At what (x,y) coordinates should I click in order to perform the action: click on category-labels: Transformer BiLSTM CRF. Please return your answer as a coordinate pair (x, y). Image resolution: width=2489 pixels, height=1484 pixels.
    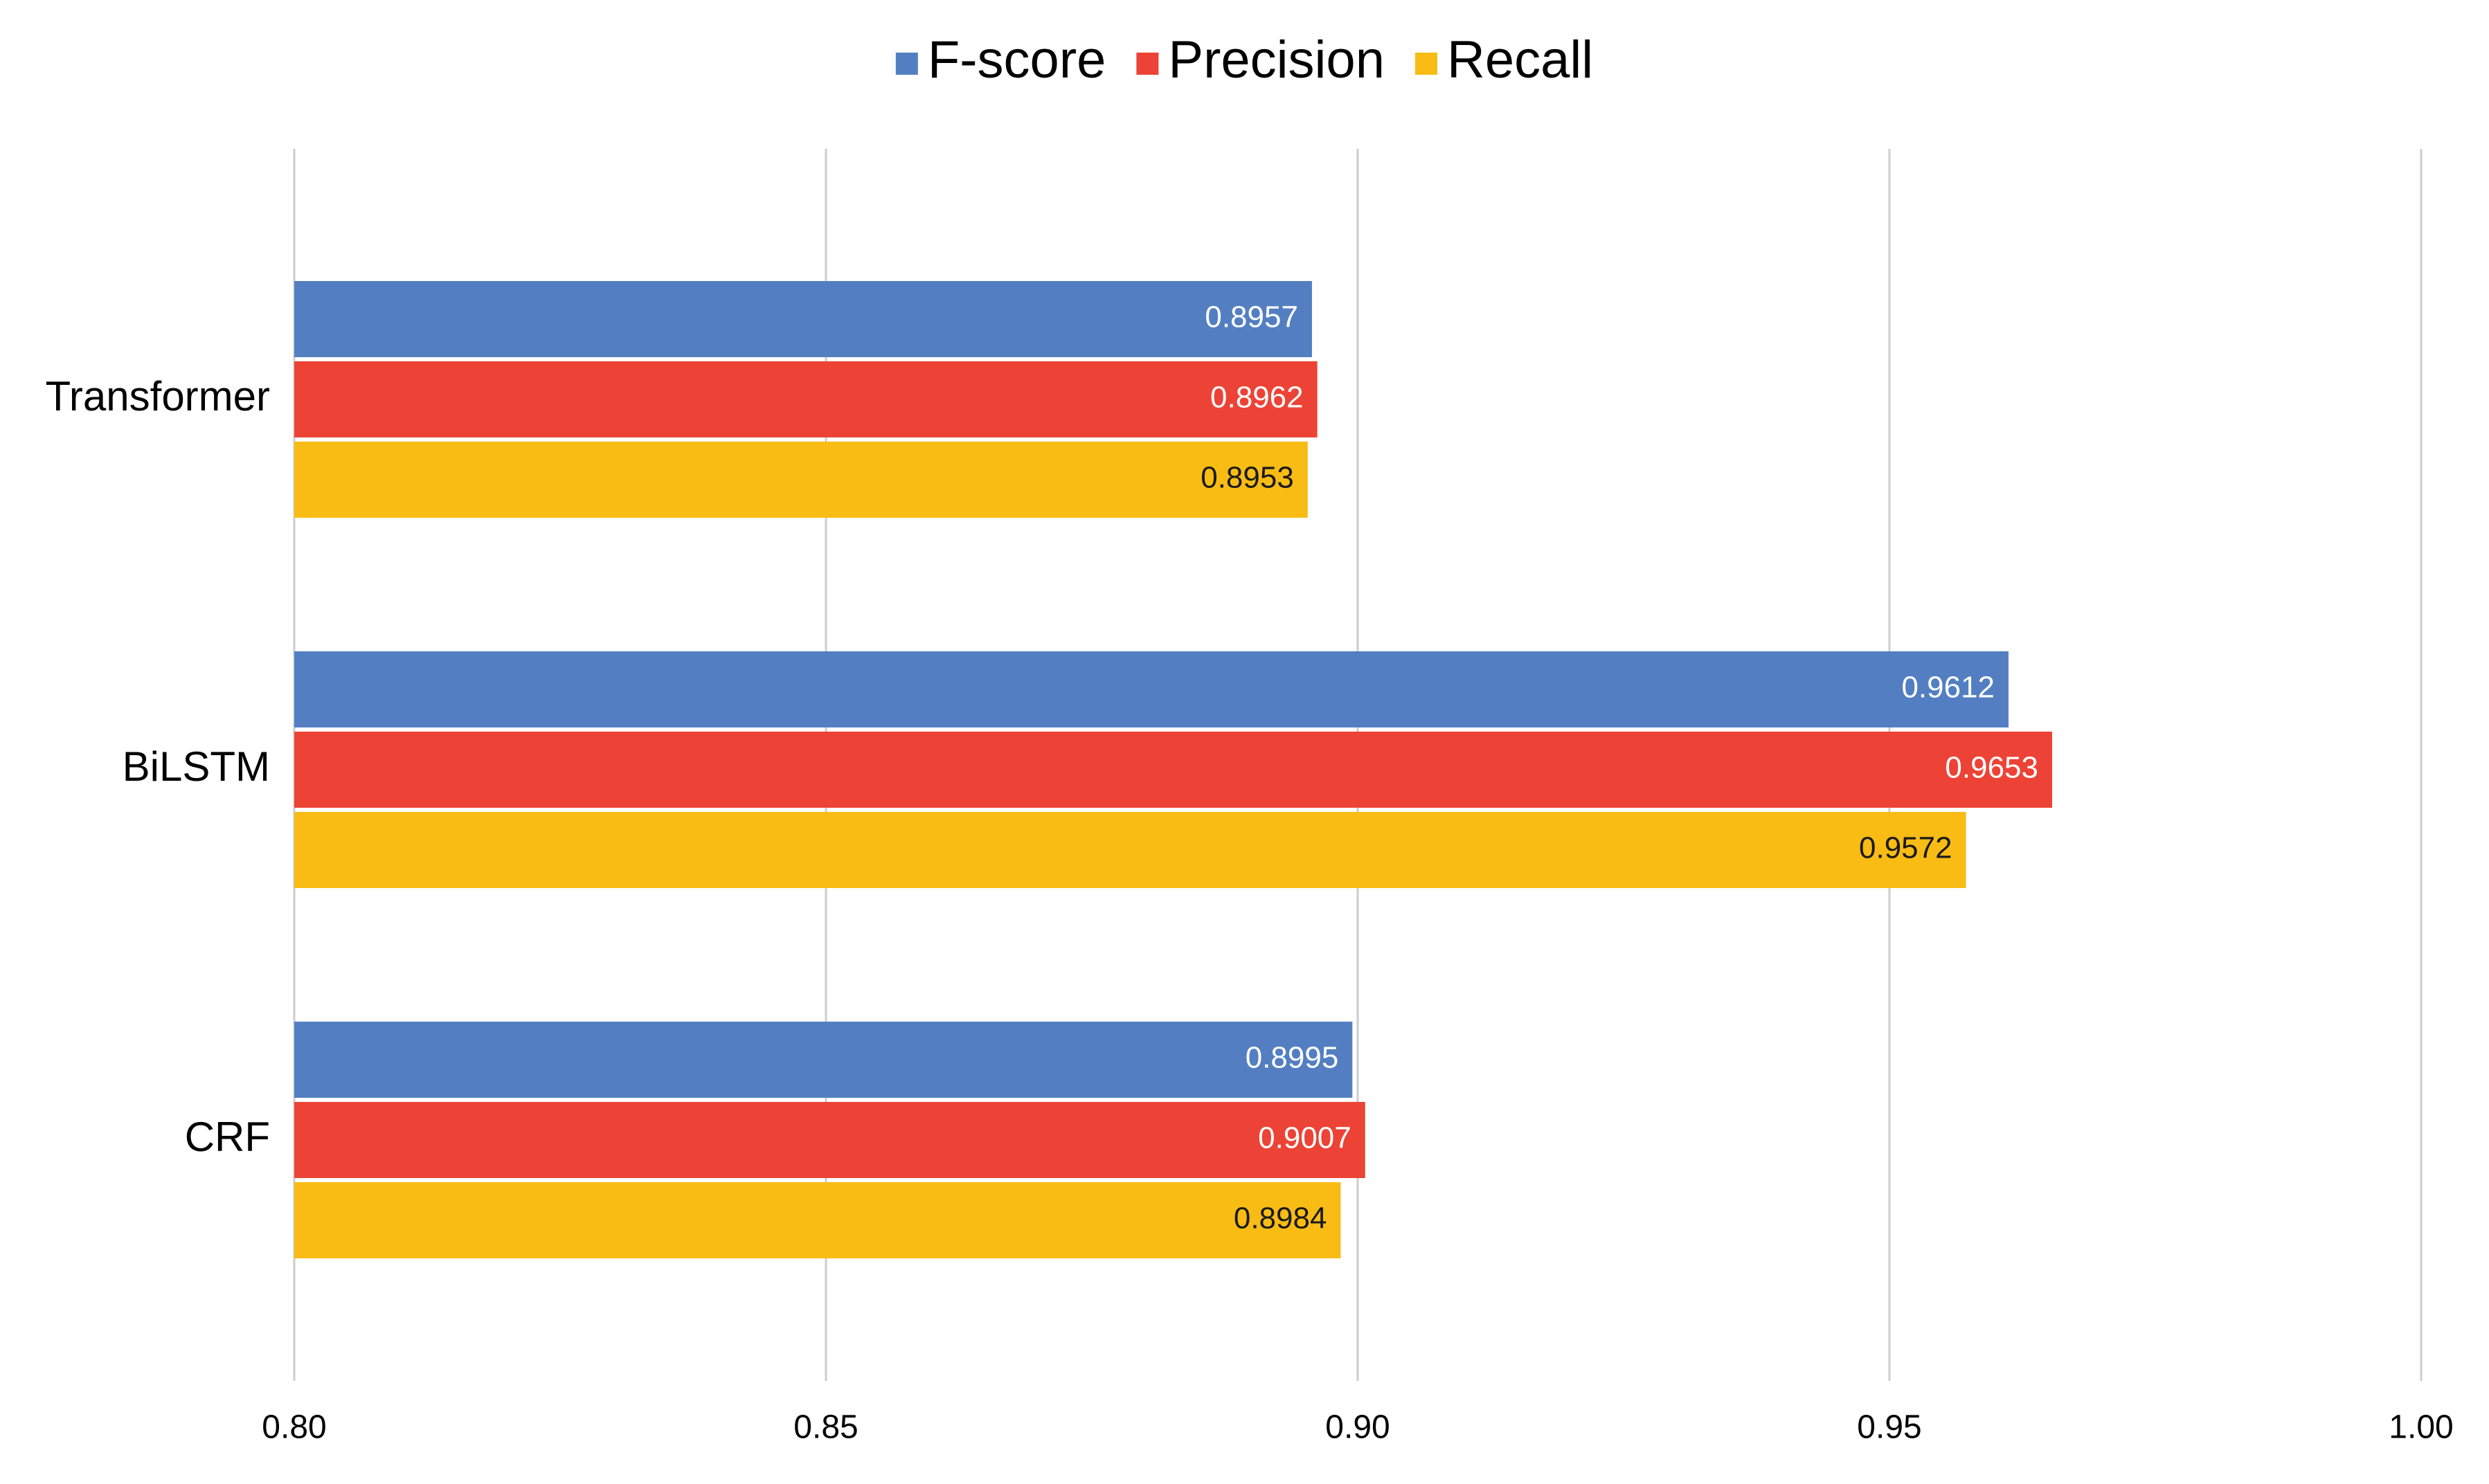
    Looking at the image, I should click on (158, 766).